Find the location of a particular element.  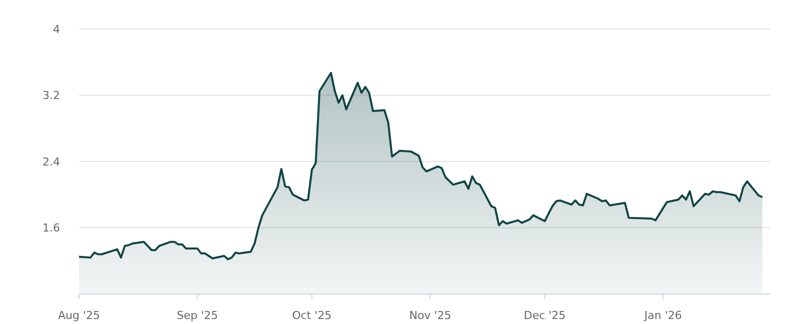

y-tick-label: 2.4 is located at coordinates (51, 161).